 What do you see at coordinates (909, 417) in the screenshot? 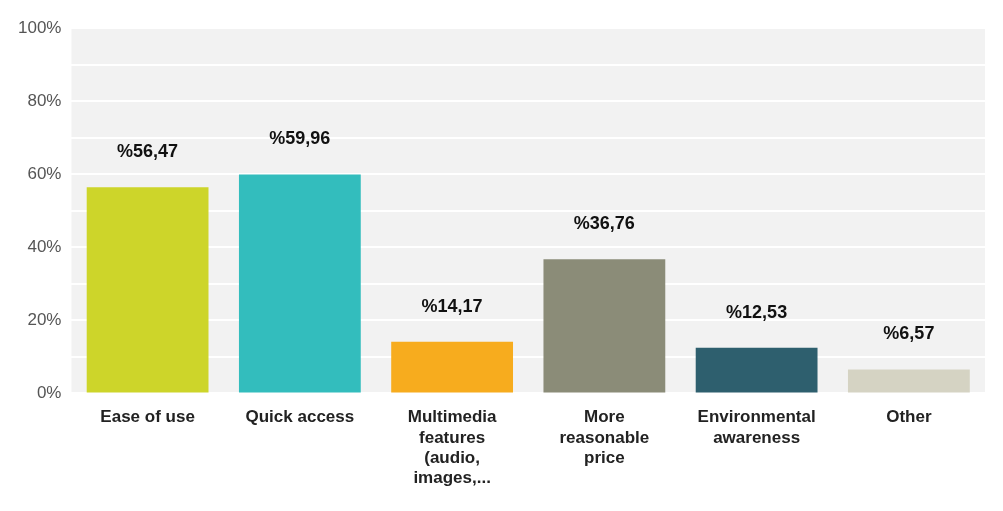
I see `x-tick-label: Other` at bounding box center [909, 417].